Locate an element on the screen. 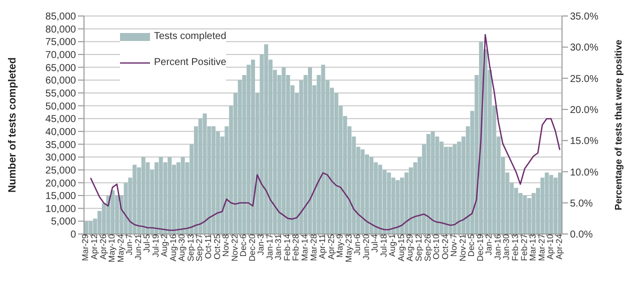  y-tick-label: 70,000 is located at coordinates (60, 56).